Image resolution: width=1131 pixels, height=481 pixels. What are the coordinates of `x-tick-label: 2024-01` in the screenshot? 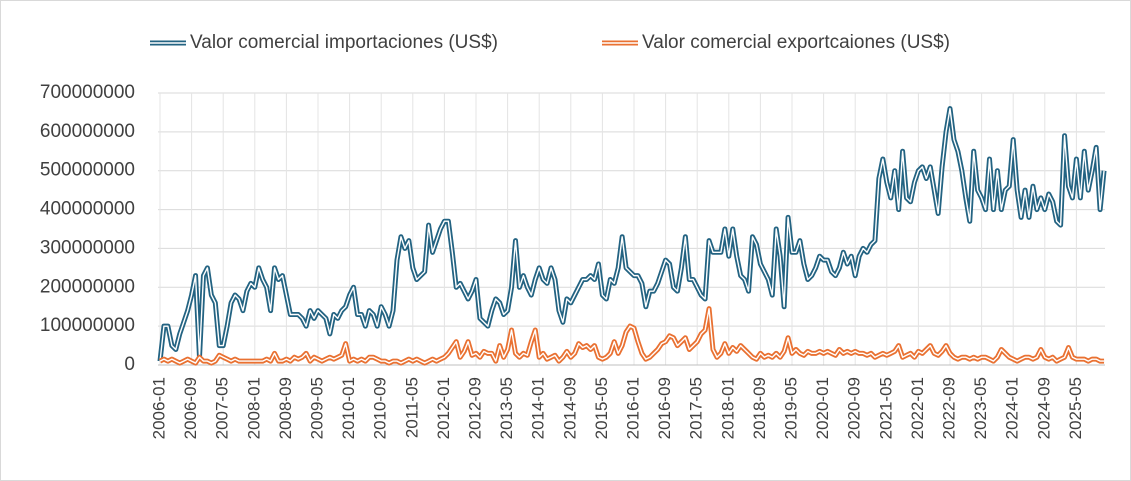 It's located at (1012, 408).